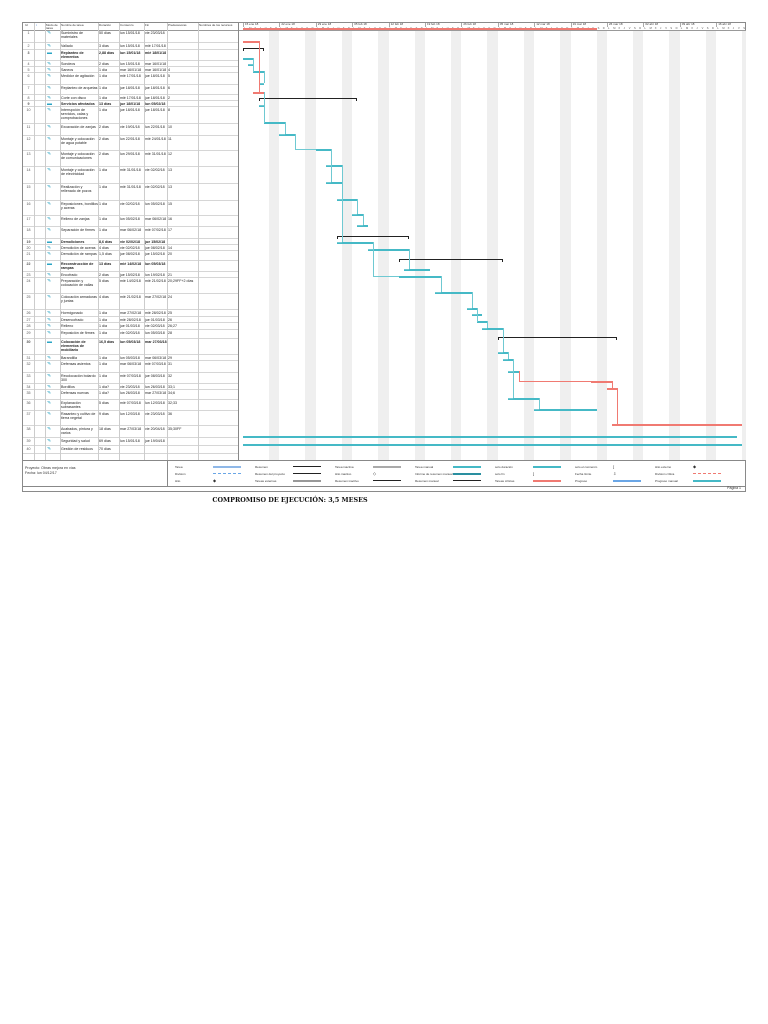 This screenshot has width=768, height=1024. I want to click on task-name: Vallado, so click(67, 46).